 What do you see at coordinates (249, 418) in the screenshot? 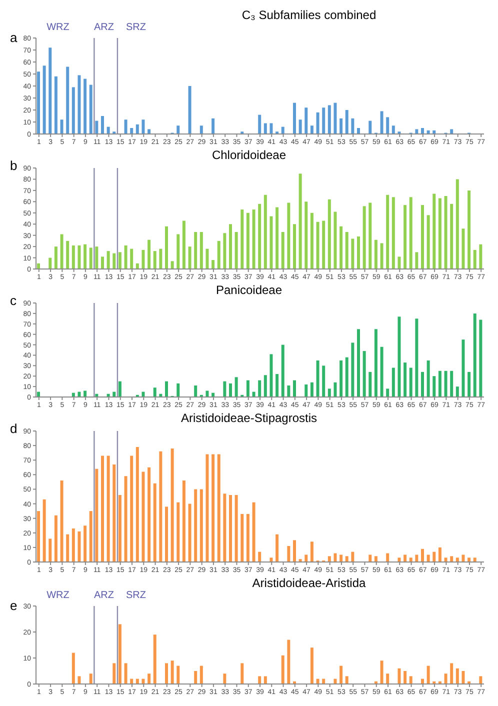
I see `chart-title: Aristidoideae-Stipagrostis` at bounding box center [249, 418].